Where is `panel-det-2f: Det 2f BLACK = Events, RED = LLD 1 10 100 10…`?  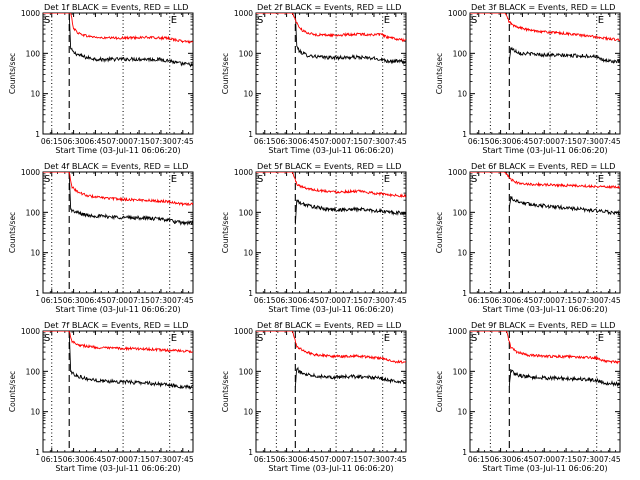
panel-det-2f: Det 2f BLACK = Events, RED = LLD 1 10 100 10… is located at coordinates (314, 78).